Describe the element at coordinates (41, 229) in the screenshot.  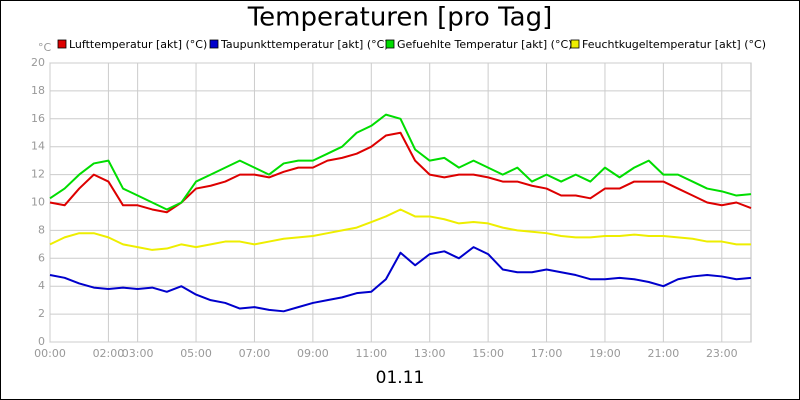
I see `y-tick-label: 8` at that location.